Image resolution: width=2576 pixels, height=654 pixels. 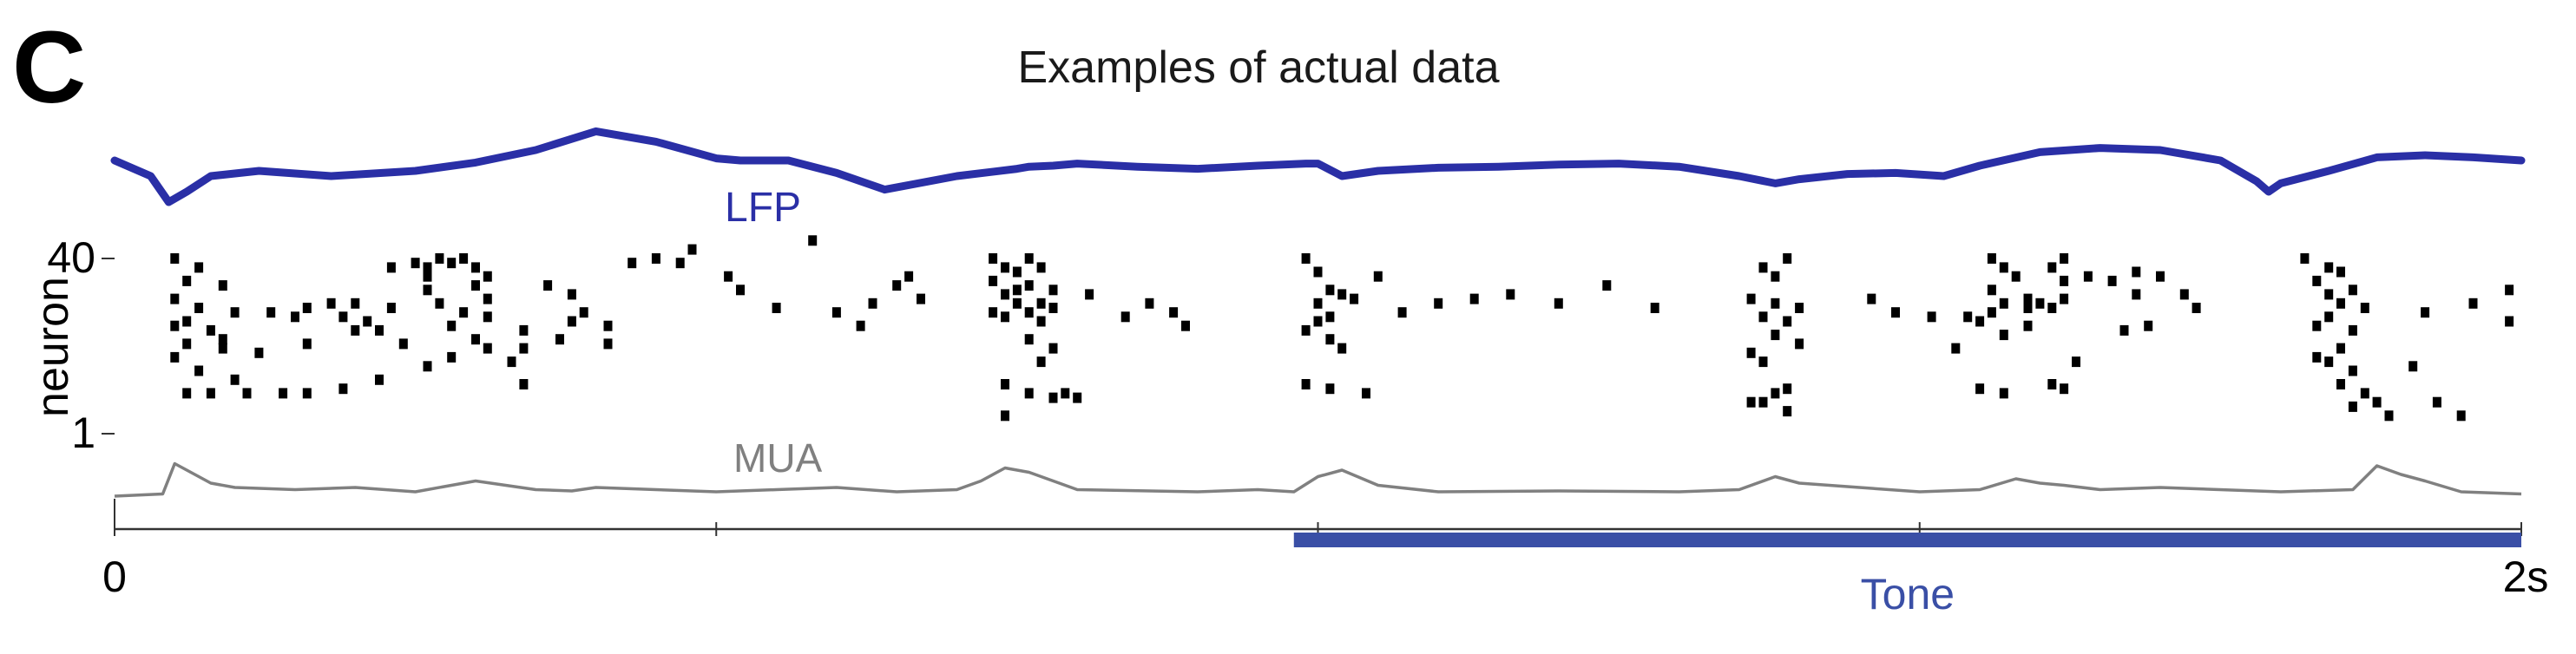 What do you see at coordinates (763, 208) in the screenshot?
I see `lfp-label: LFP` at bounding box center [763, 208].